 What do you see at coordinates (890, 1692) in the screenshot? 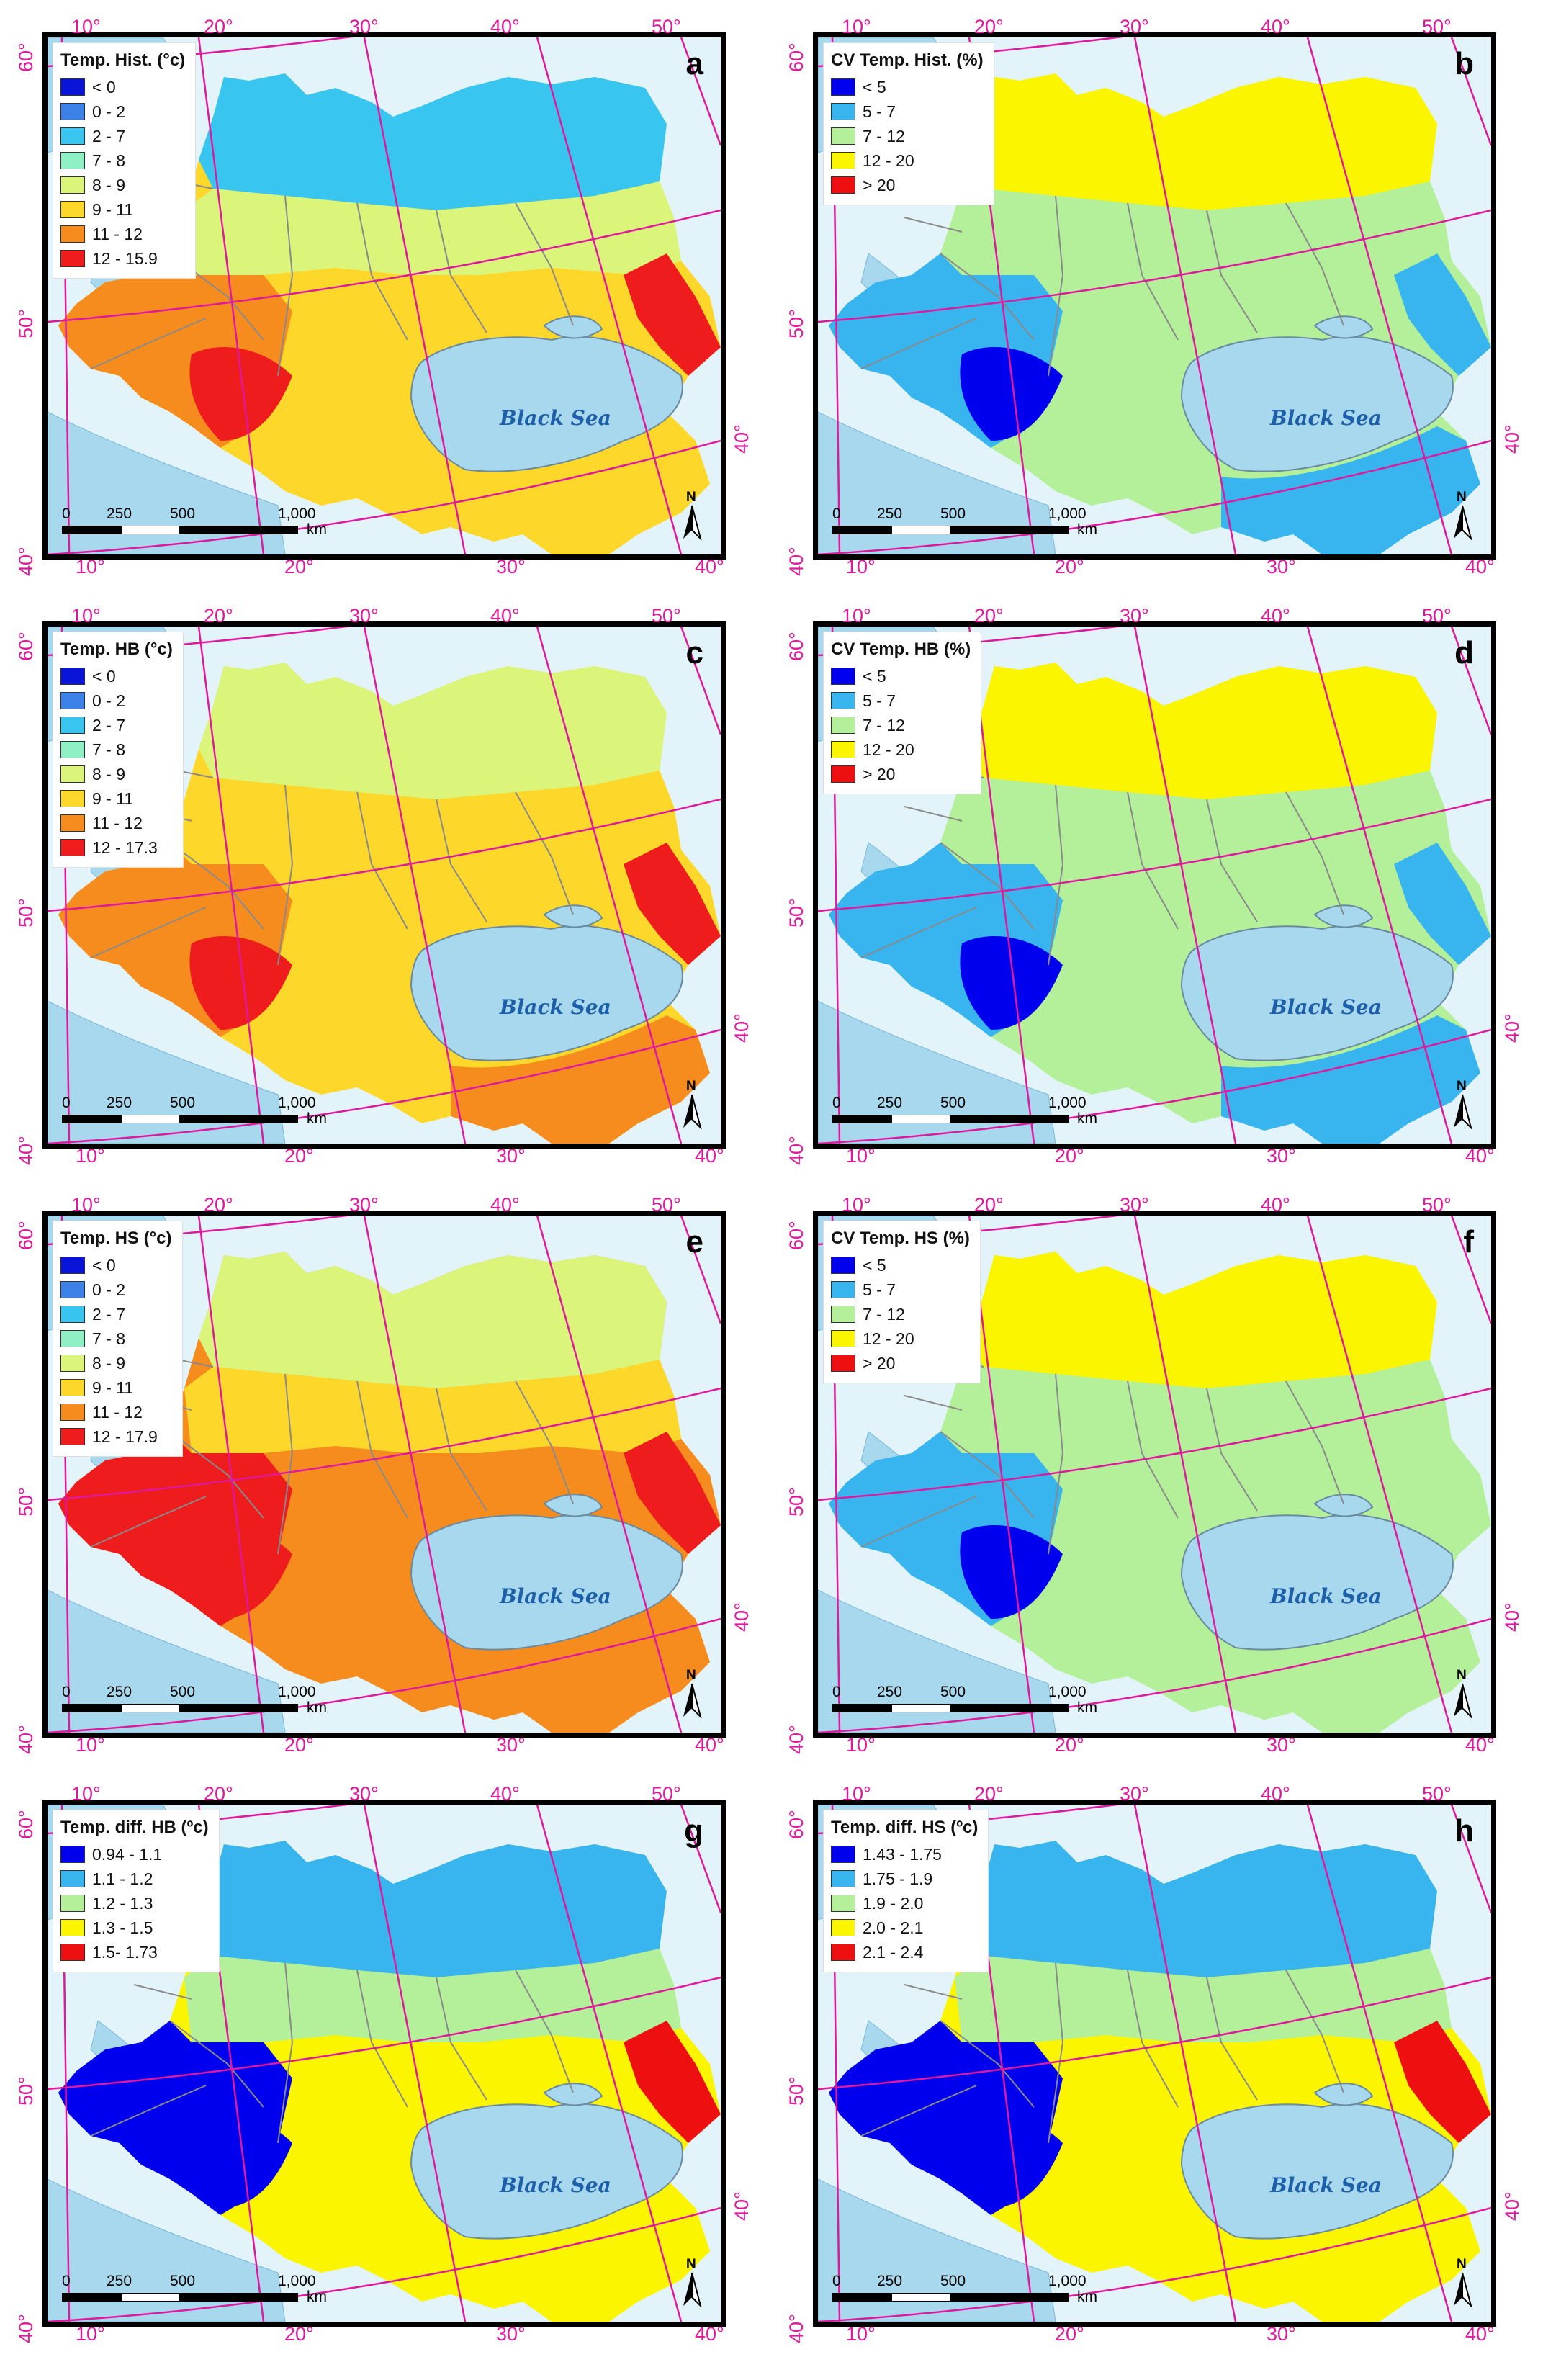
I see `scale-label-250: 250` at bounding box center [890, 1692].